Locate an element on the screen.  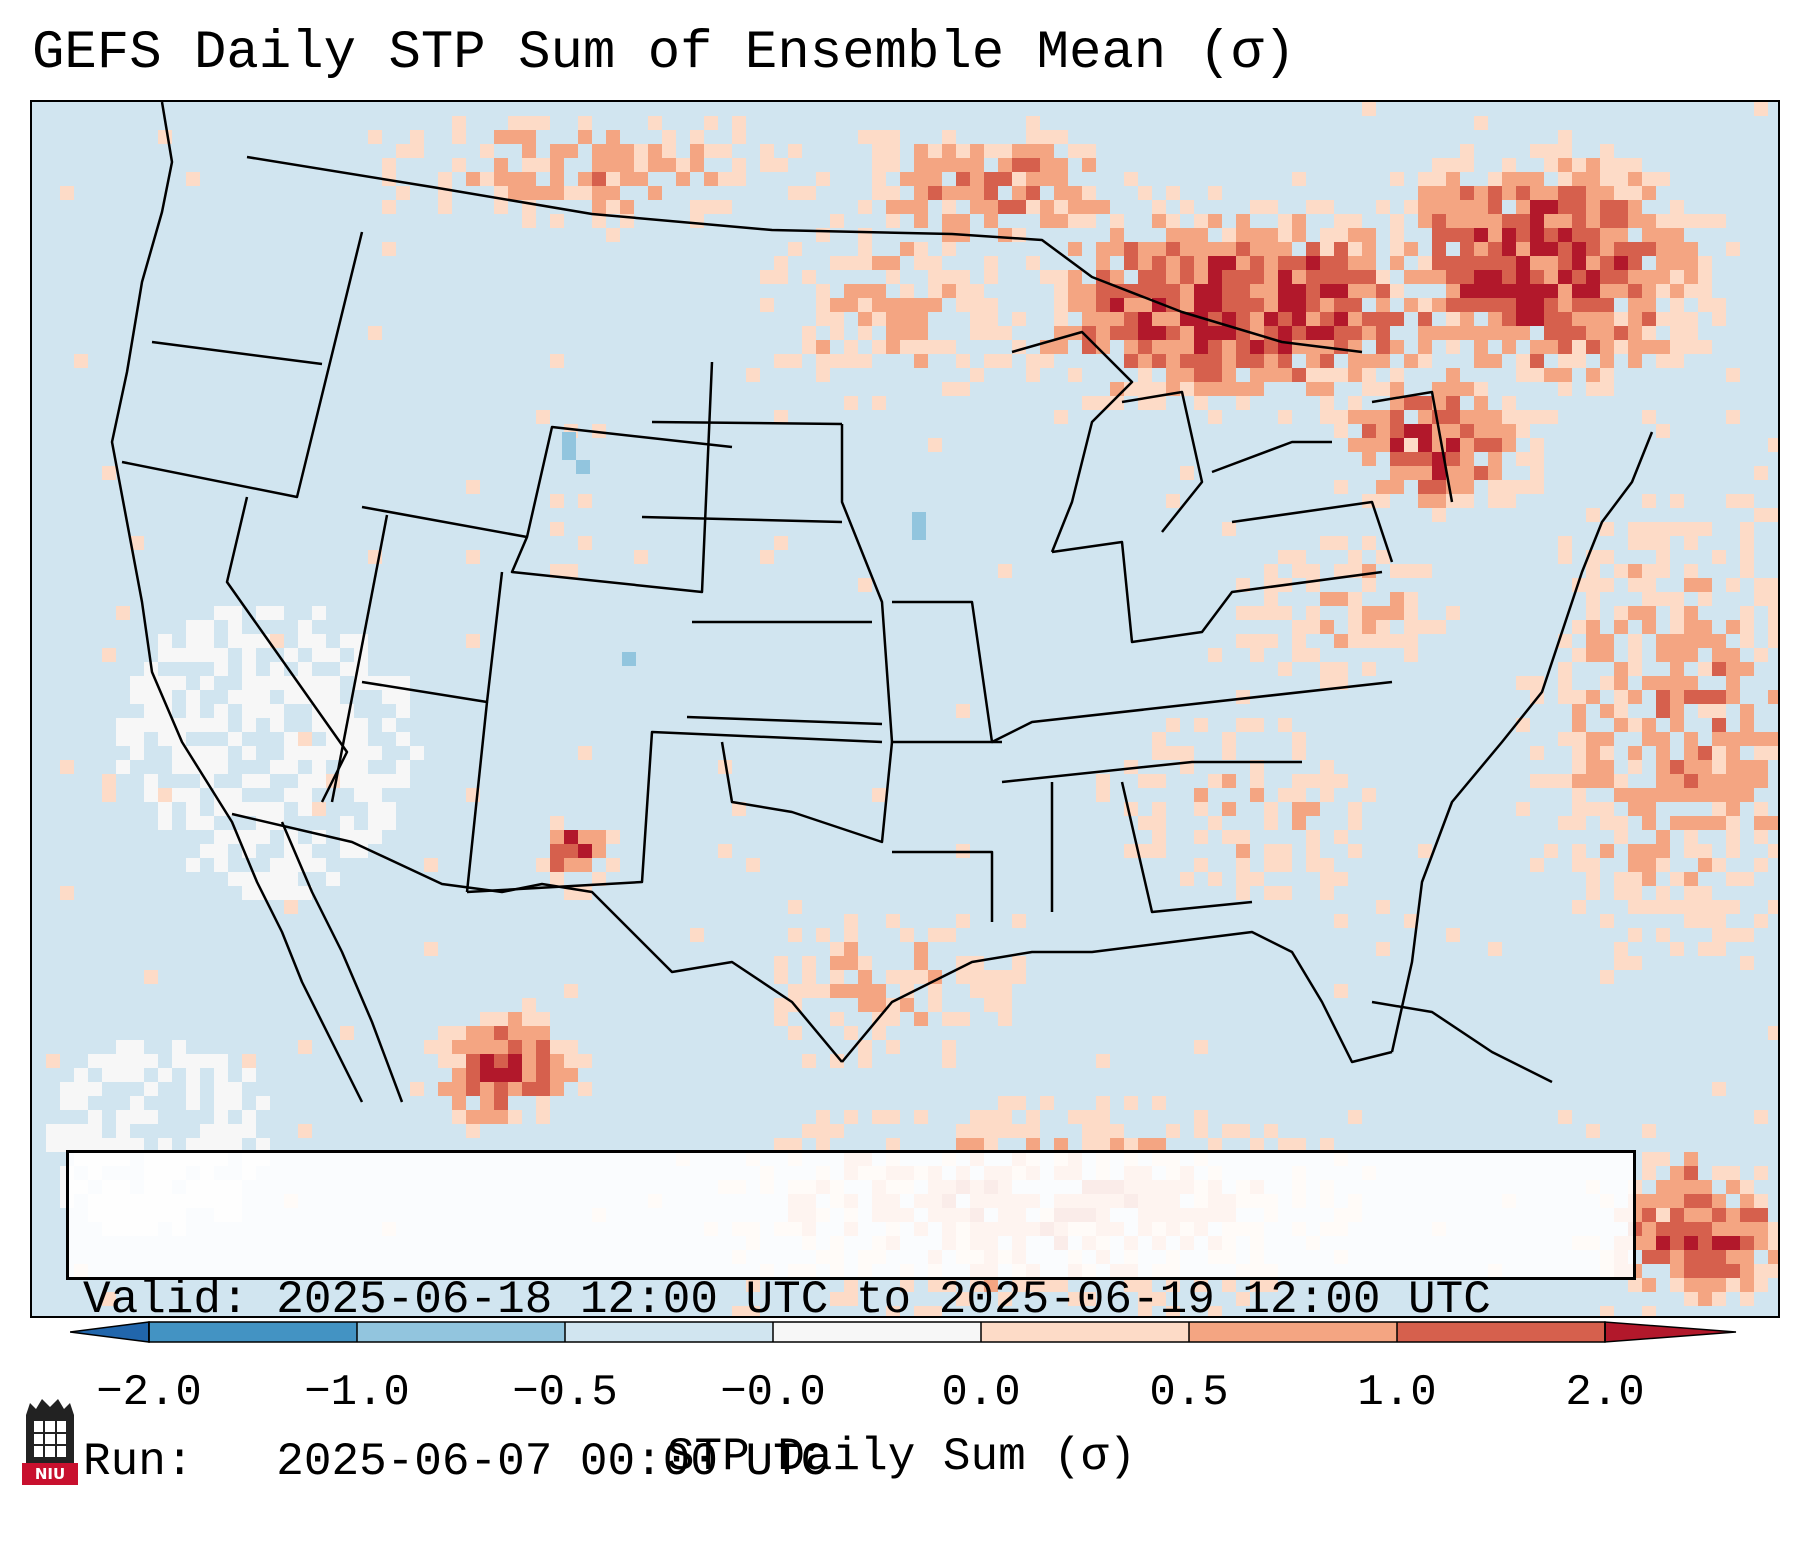
mexico-border is located at coordinates (537, 937).